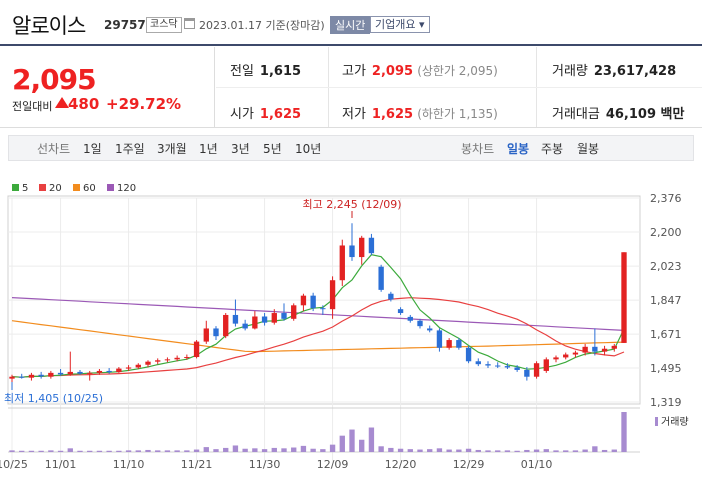  What do you see at coordinates (265, 464) in the screenshot?
I see `x-tick-label: 11/30` at bounding box center [265, 464].